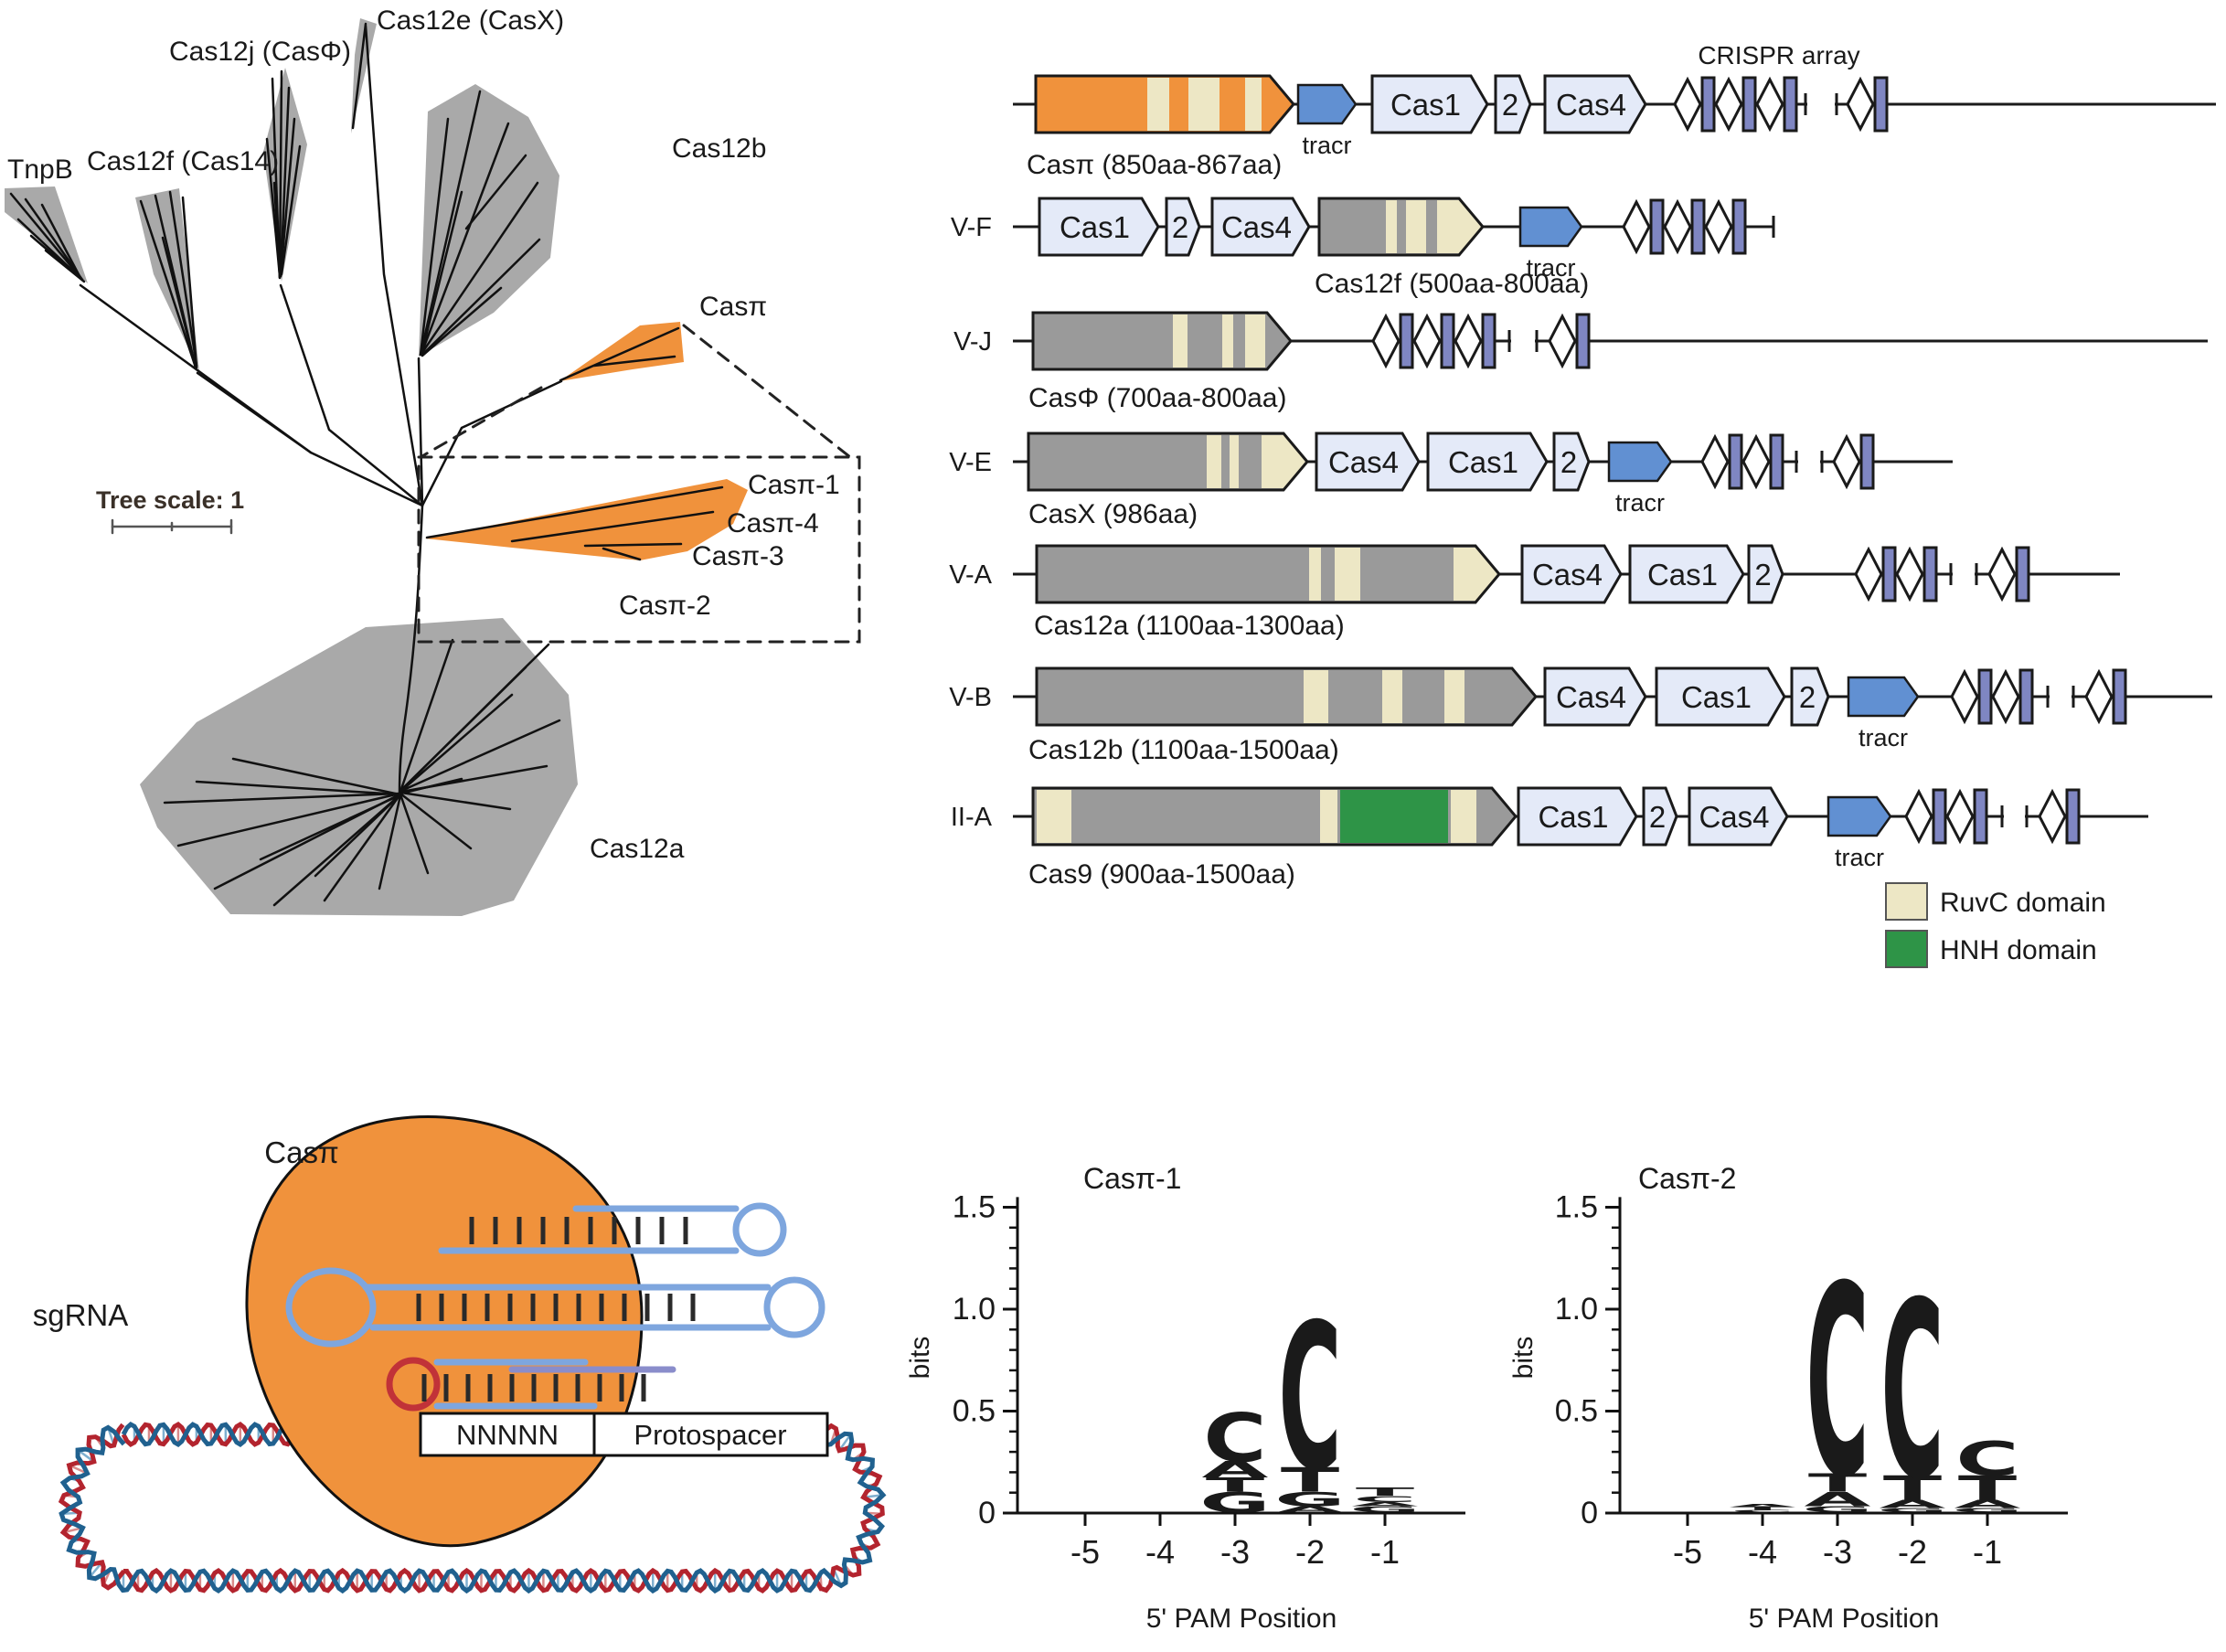 The image size is (2226, 1652). I want to click on logo-title: Casπ-2, so click(1687, 1178).